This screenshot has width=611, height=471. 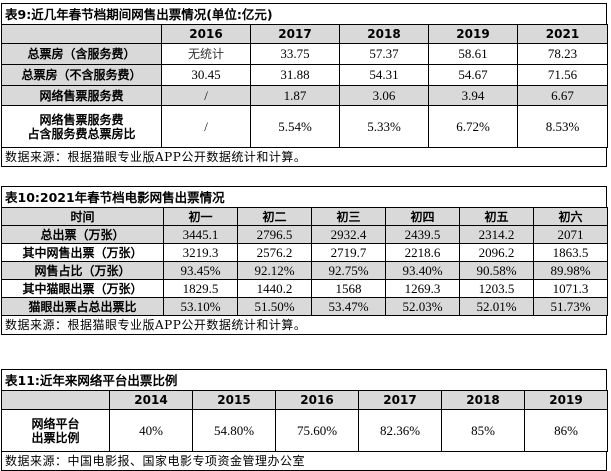 I want to click on cell: 52.01%, so click(x=496, y=306).